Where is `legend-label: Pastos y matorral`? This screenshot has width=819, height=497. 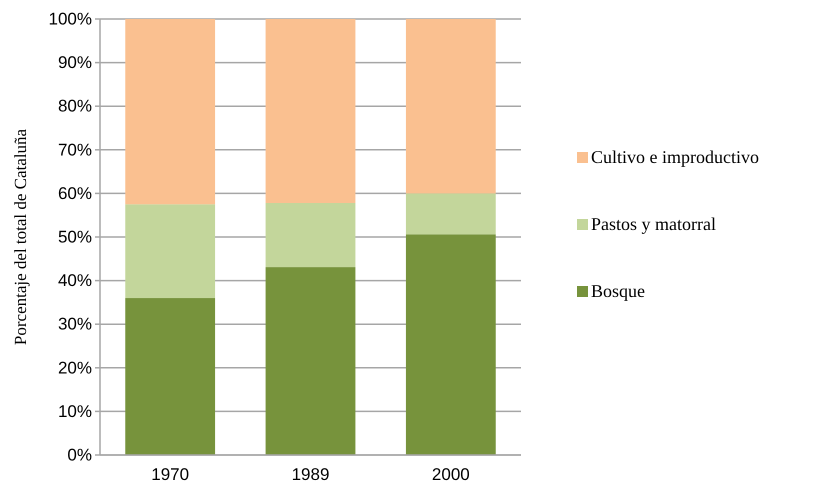
legend-label: Pastos y matorral is located at coordinates (653, 224).